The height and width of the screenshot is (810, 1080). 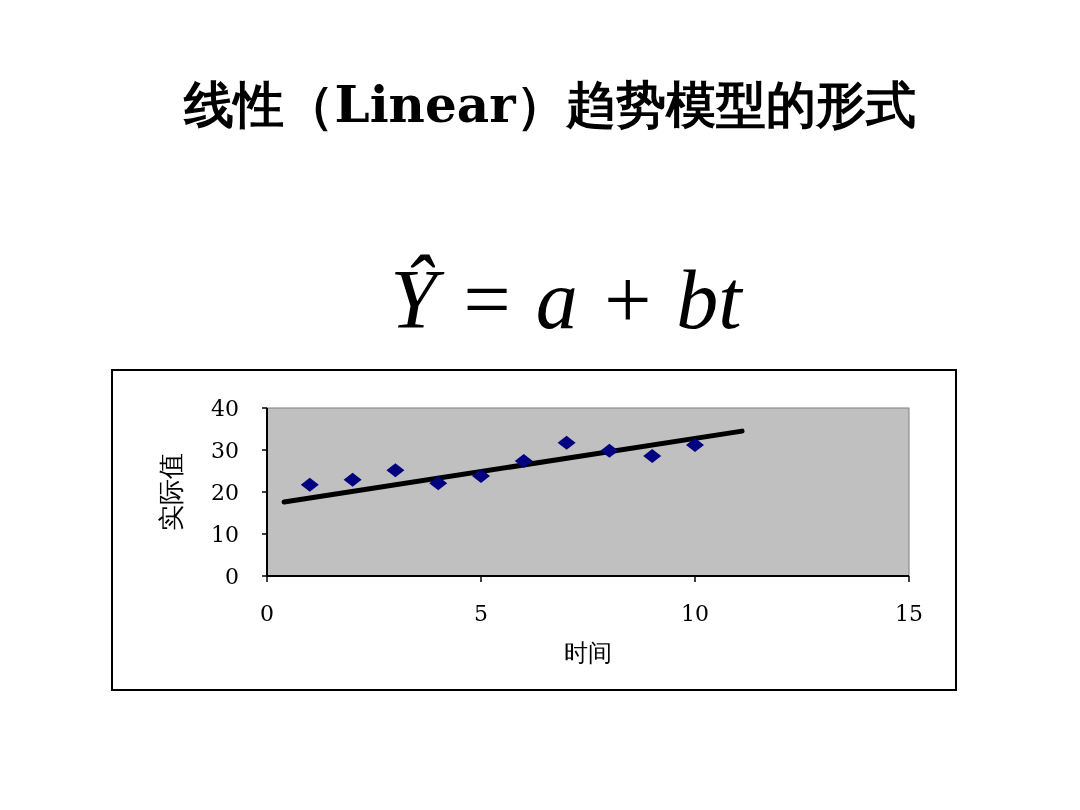 What do you see at coordinates (232, 576) in the screenshot?
I see `y-tick-label: 0` at bounding box center [232, 576].